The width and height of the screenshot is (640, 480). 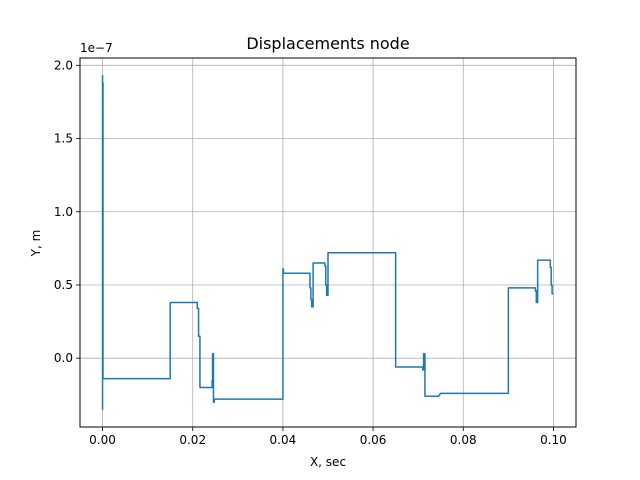 What do you see at coordinates (36, 244) in the screenshot?
I see `y-axis-label: Y, m` at bounding box center [36, 244].